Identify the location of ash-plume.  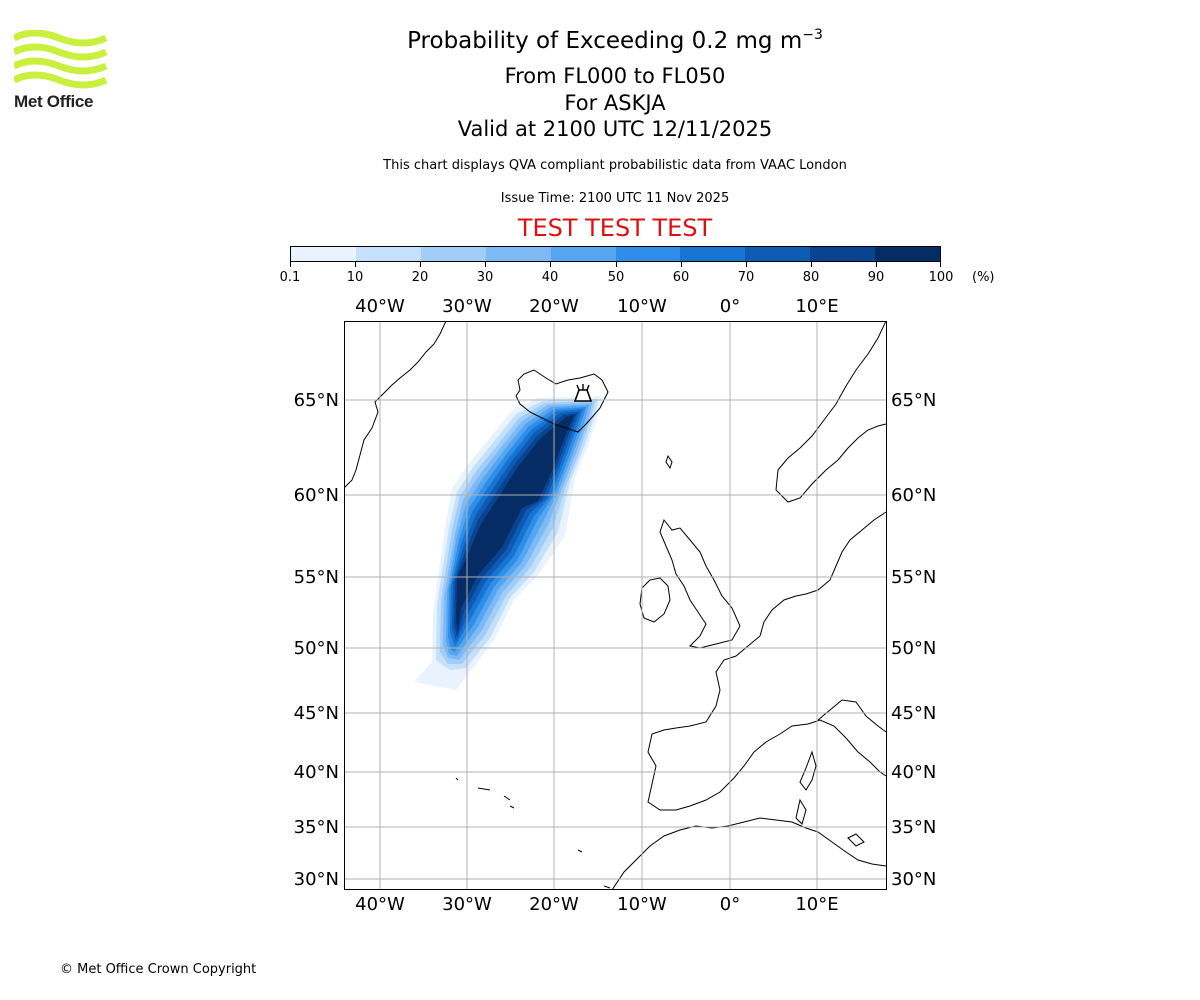
(508, 543).